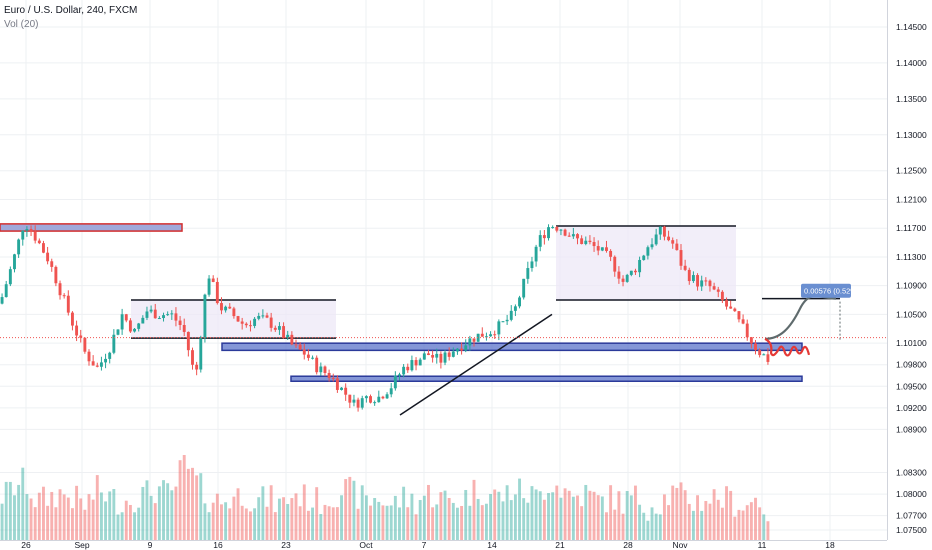 The height and width of the screenshot is (550, 932). I want to click on price-tick-label: 1.10900, so click(911, 286).